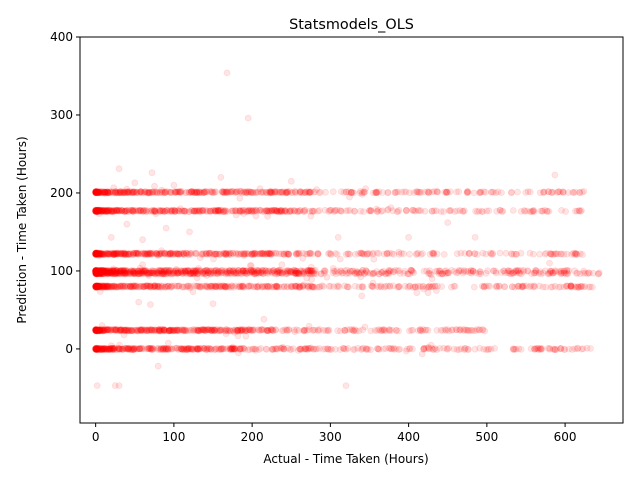 The image size is (640, 480). Describe the element at coordinates (351, 25) in the screenshot. I see `chart-title: Statsmodels_OLS` at that location.